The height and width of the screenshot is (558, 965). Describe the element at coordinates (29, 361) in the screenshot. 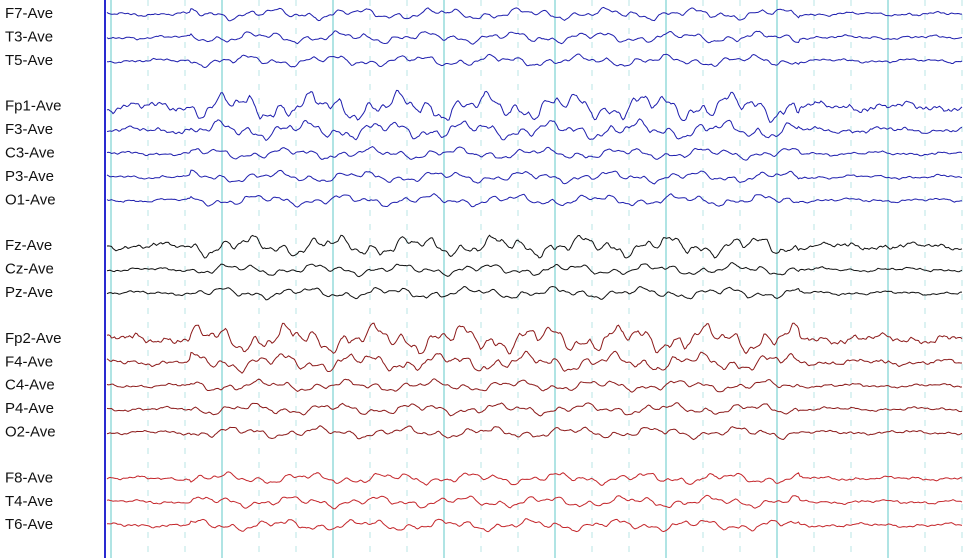

I see `channel-label: F4-Ave` at that location.